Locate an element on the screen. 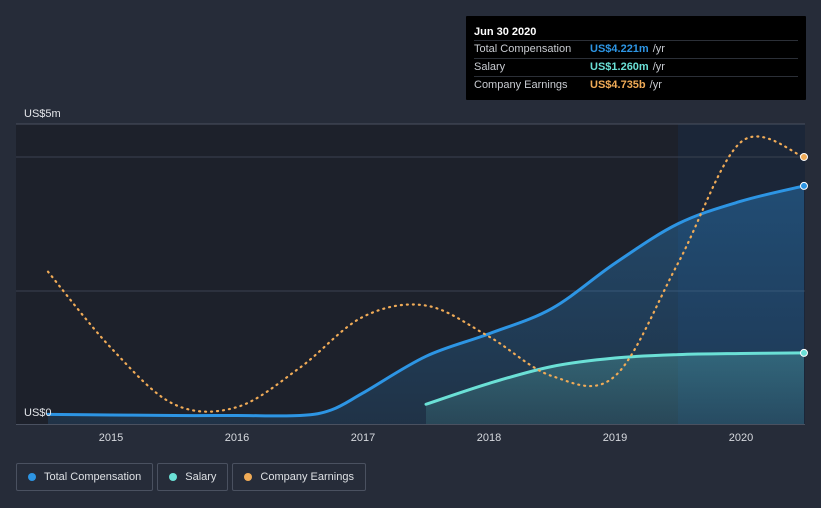 This screenshot has height=508, width=821. x-tick-label: 2017 is located at coordinates (363, 438).